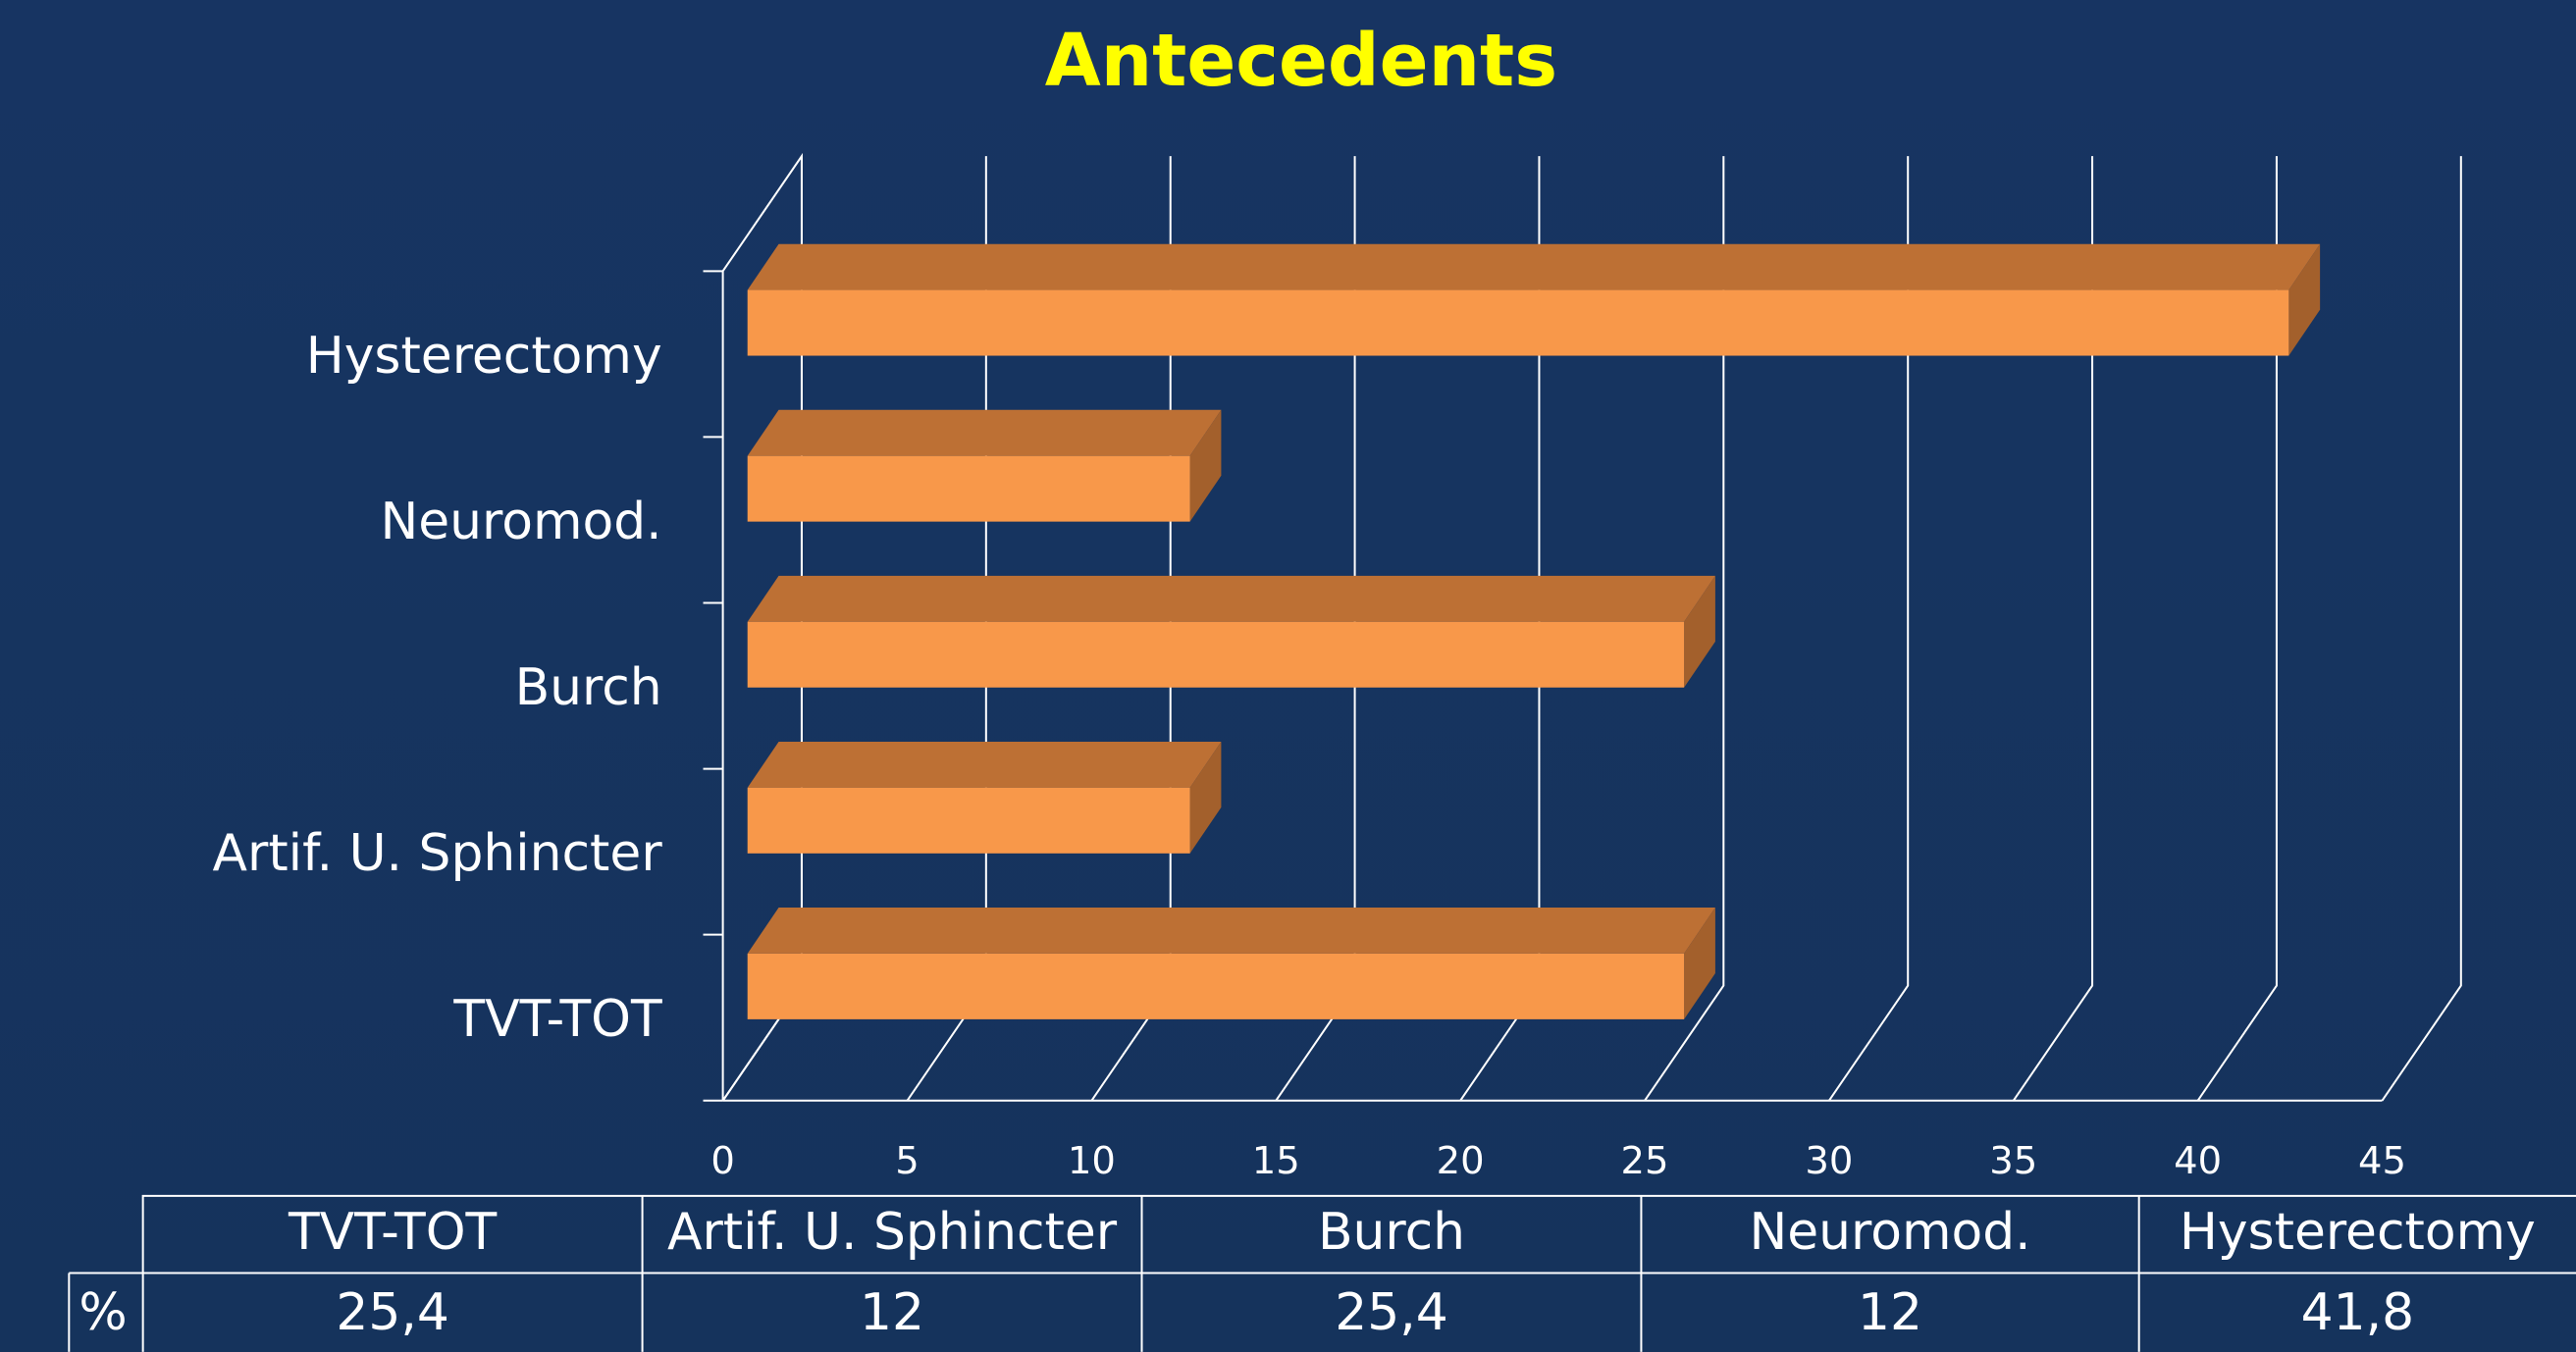 The height and width of the screenshot is (1352, 2576). What do you see at coordinates (103, 1312) in the screenshot?
I see `table-row-label: %` at bounding box center [103, 1312].